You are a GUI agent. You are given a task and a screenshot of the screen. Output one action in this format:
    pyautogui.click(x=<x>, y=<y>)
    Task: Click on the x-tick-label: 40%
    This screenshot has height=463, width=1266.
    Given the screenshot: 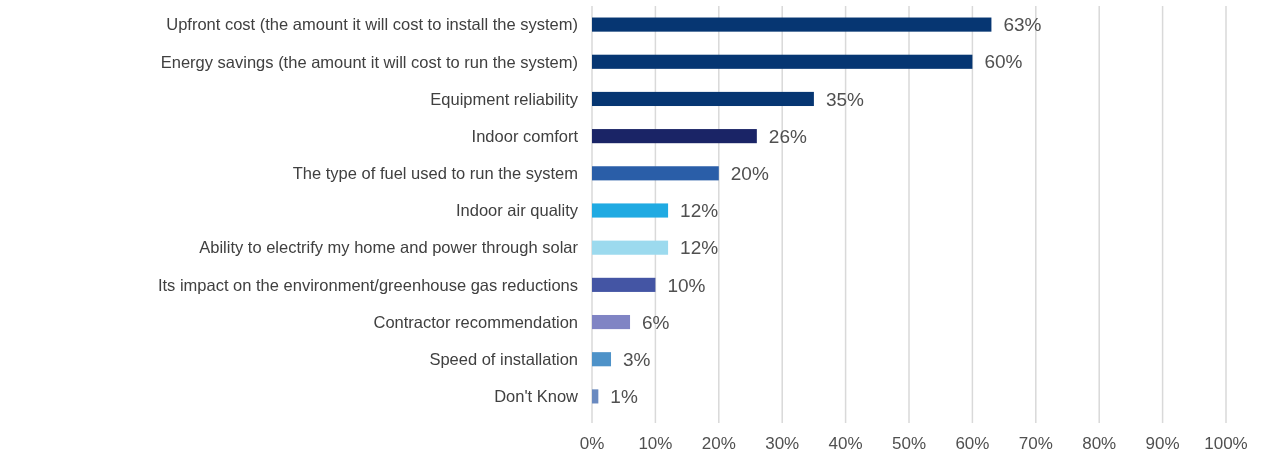 What is the action you would take?
    pyautogui.click(x=845, y=443)
    